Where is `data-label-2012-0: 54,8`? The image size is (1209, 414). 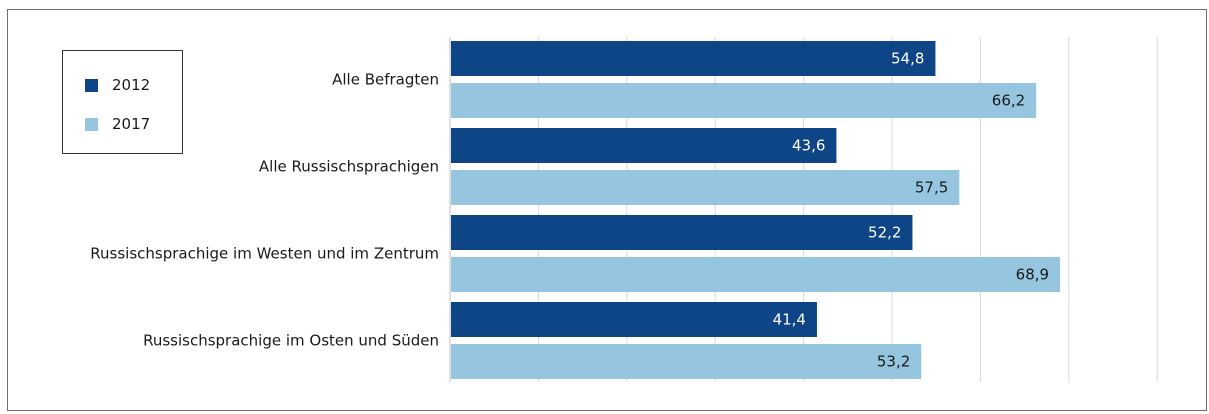 data-label-2012-0: 54,8 is located at coordinates (907, 59).